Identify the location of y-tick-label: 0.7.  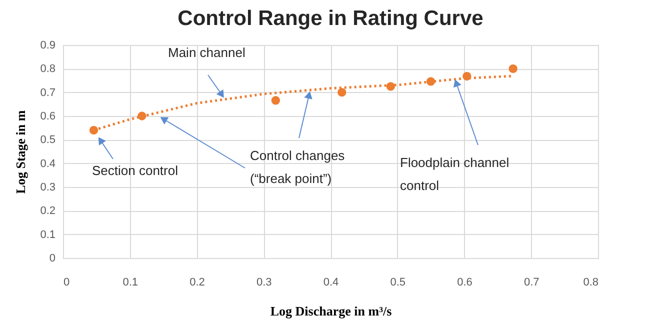
(48, 92).